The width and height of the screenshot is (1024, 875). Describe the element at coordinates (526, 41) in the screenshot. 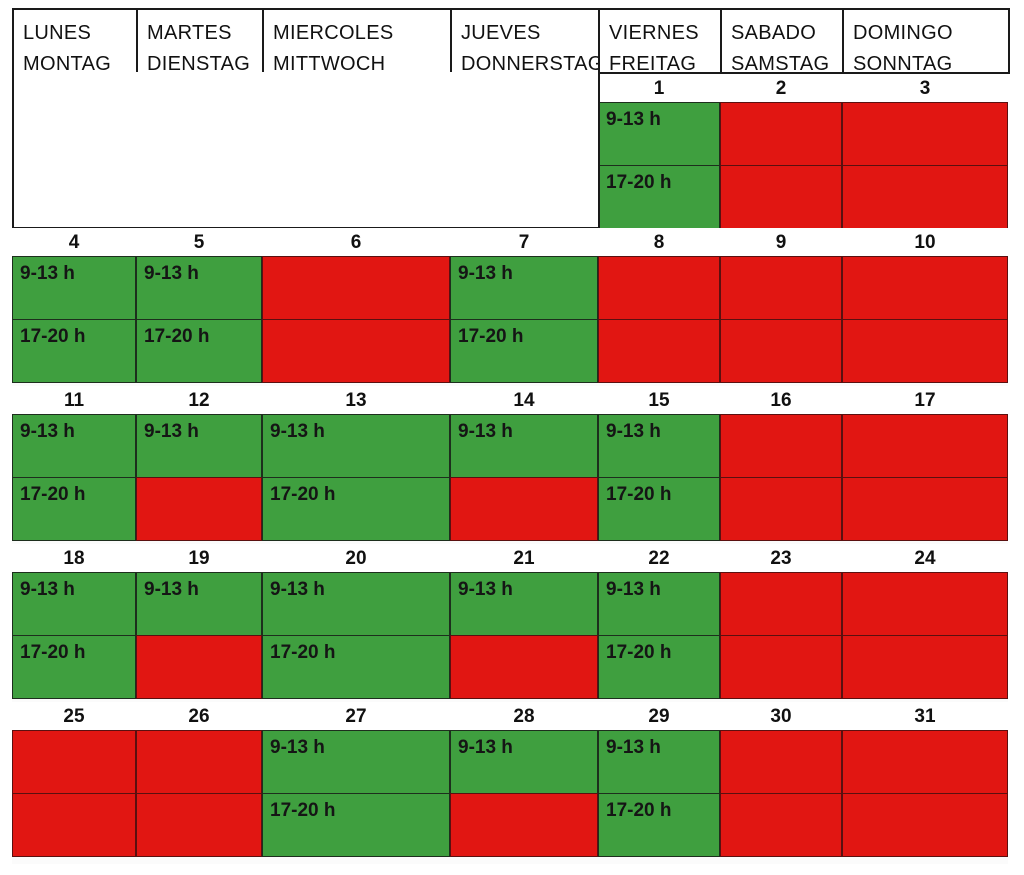

I see `weekday-header: JUEVES DONNERSTAG` at that location.